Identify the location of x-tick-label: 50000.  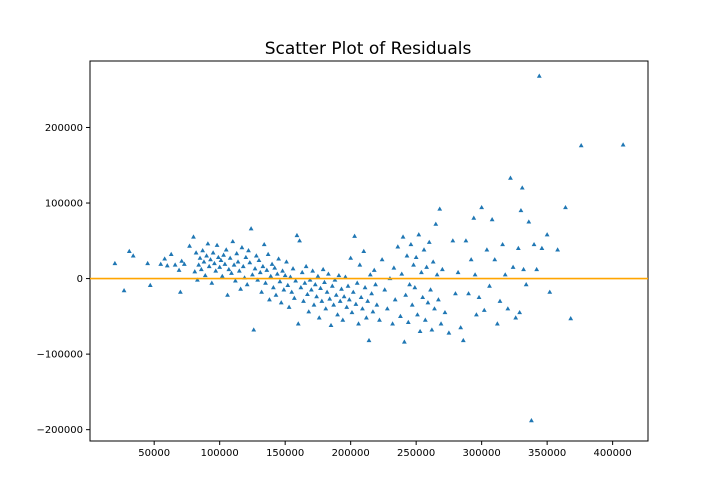
(154, 453).